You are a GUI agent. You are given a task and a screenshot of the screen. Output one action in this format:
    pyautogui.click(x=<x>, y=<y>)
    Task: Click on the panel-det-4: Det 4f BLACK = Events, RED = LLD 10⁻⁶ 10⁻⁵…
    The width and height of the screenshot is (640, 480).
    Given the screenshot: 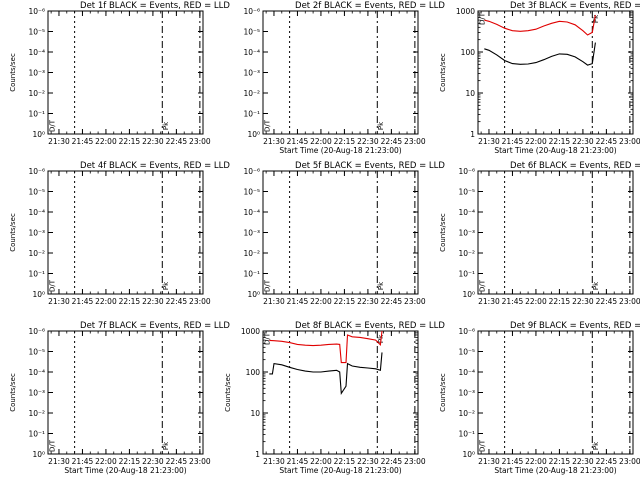 What is the action you would take?
    pyautogui.click(x=119, y=233)
    